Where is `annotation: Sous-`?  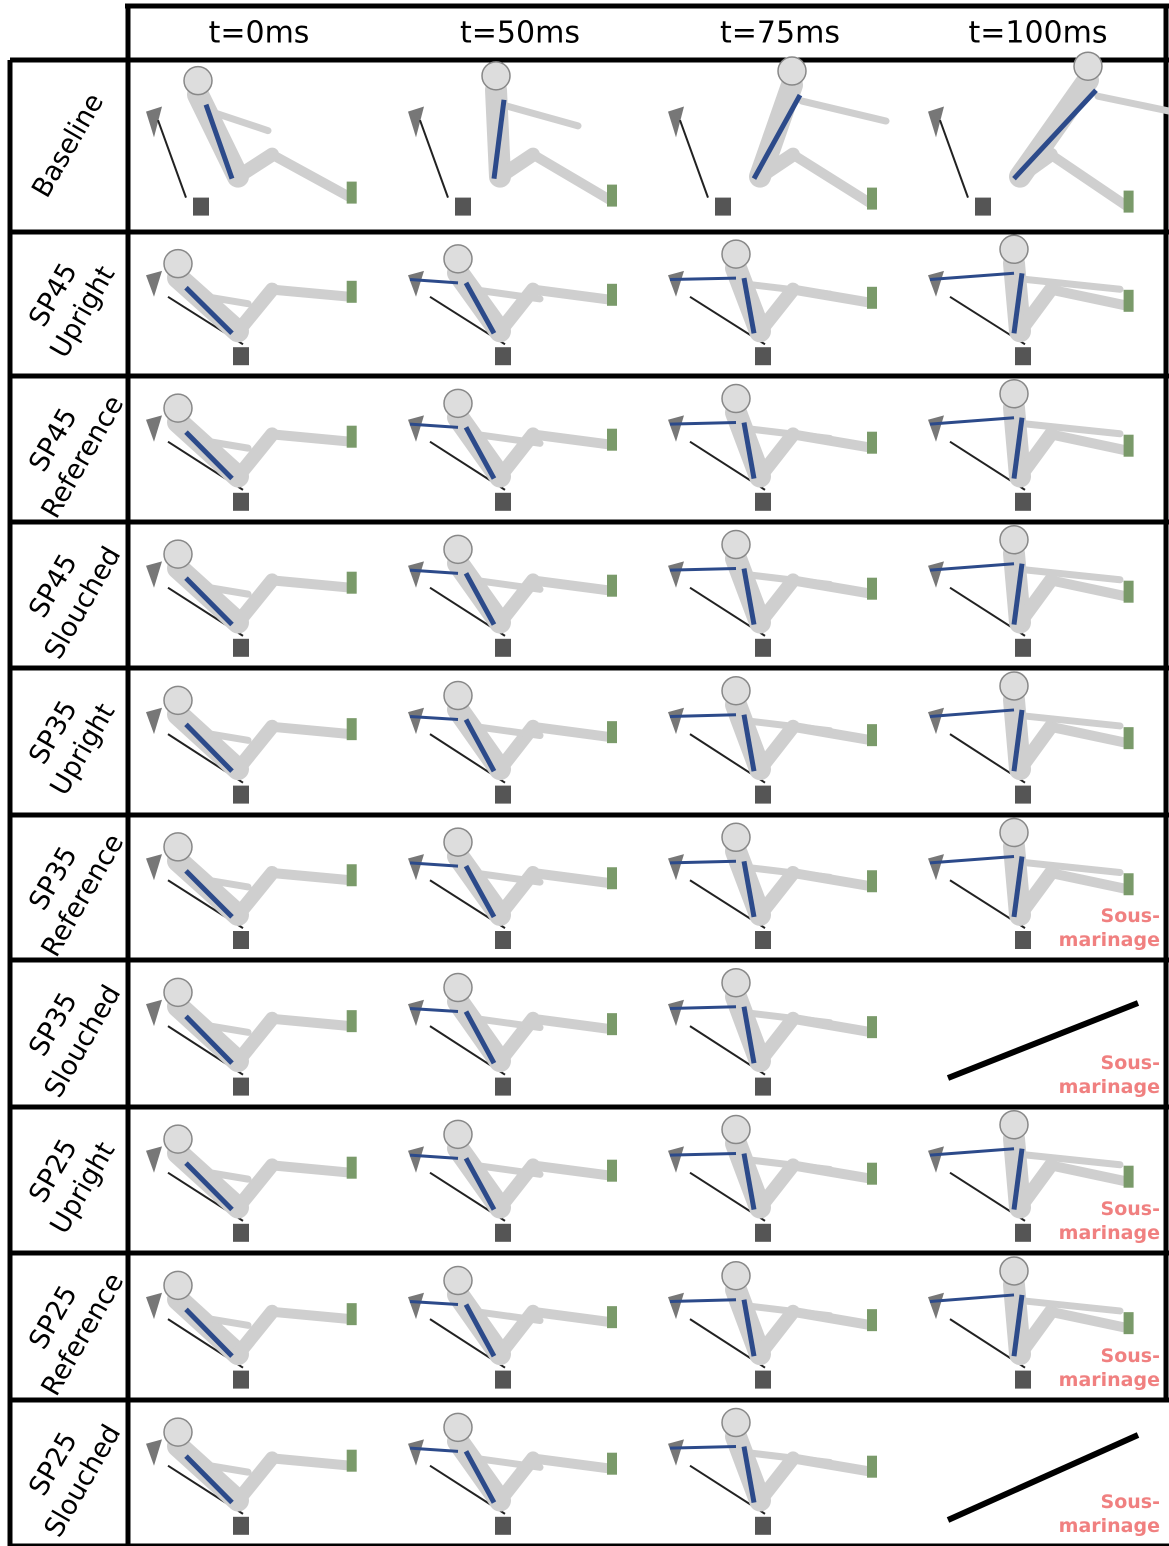 annotation: Sous- is located at coordinates (1130, 1063).